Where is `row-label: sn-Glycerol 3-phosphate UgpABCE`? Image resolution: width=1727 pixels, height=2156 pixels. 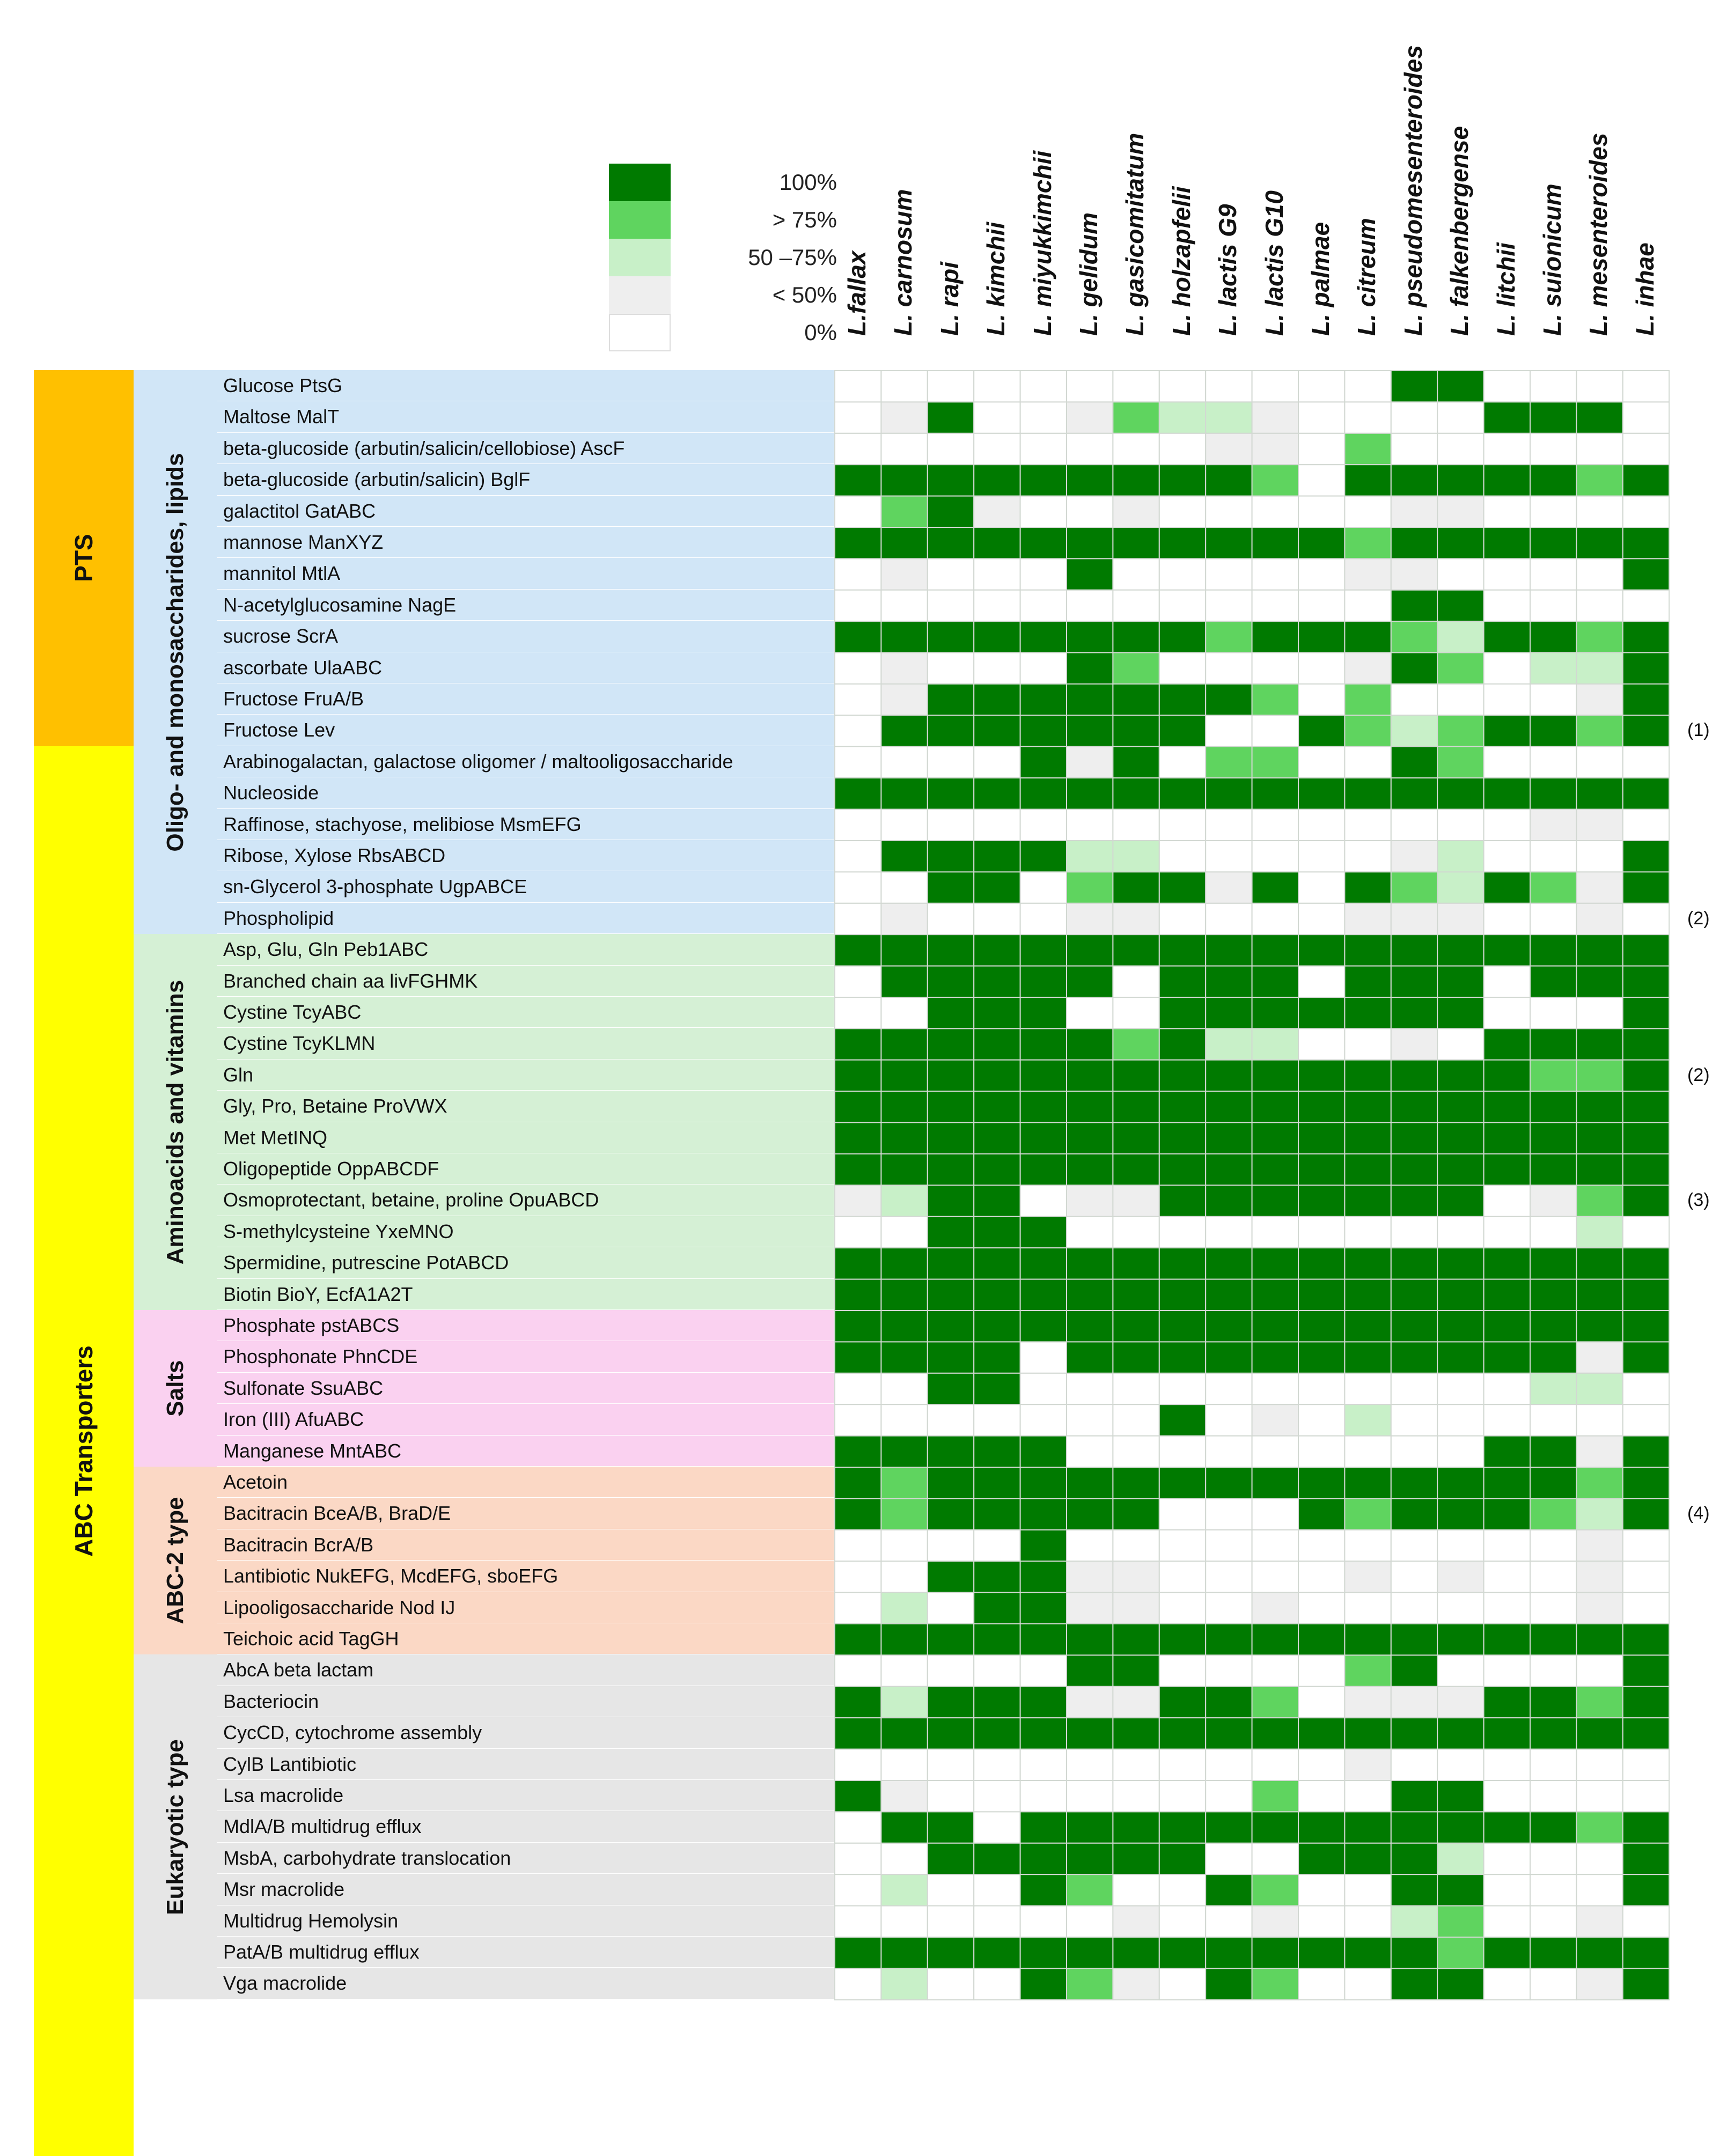 row-label: sn-Glycerol 3-phosphate UgpABCE is located at coordinates (525, 887).